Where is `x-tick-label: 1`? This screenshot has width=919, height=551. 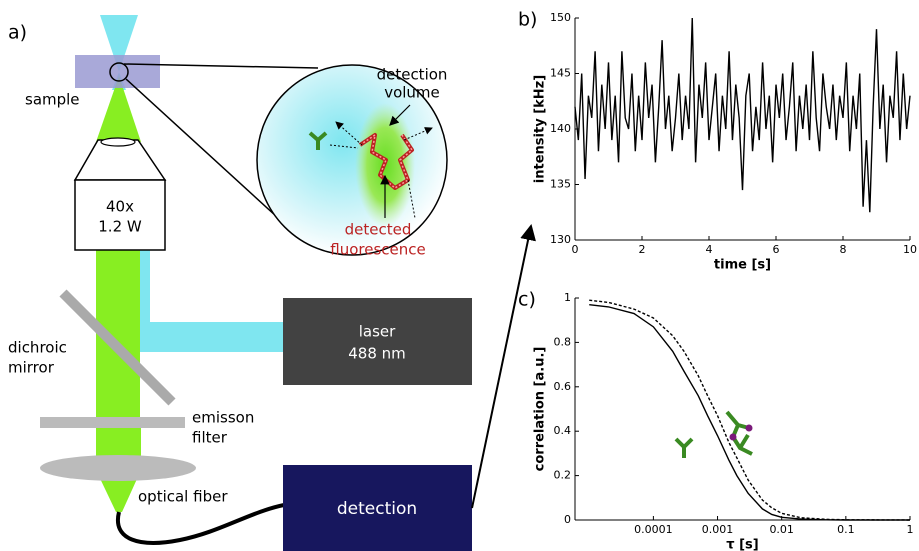
x-tick-label: 1 is located at coordinates (910, 529).